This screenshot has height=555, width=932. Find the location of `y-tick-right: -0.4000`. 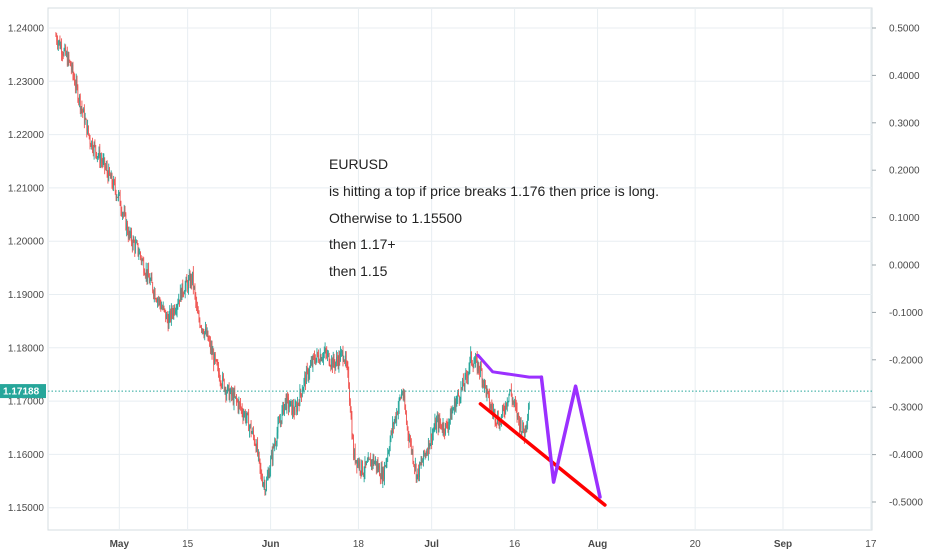

y-tick-right: -0.4000 is located at coordinates (906, 455).